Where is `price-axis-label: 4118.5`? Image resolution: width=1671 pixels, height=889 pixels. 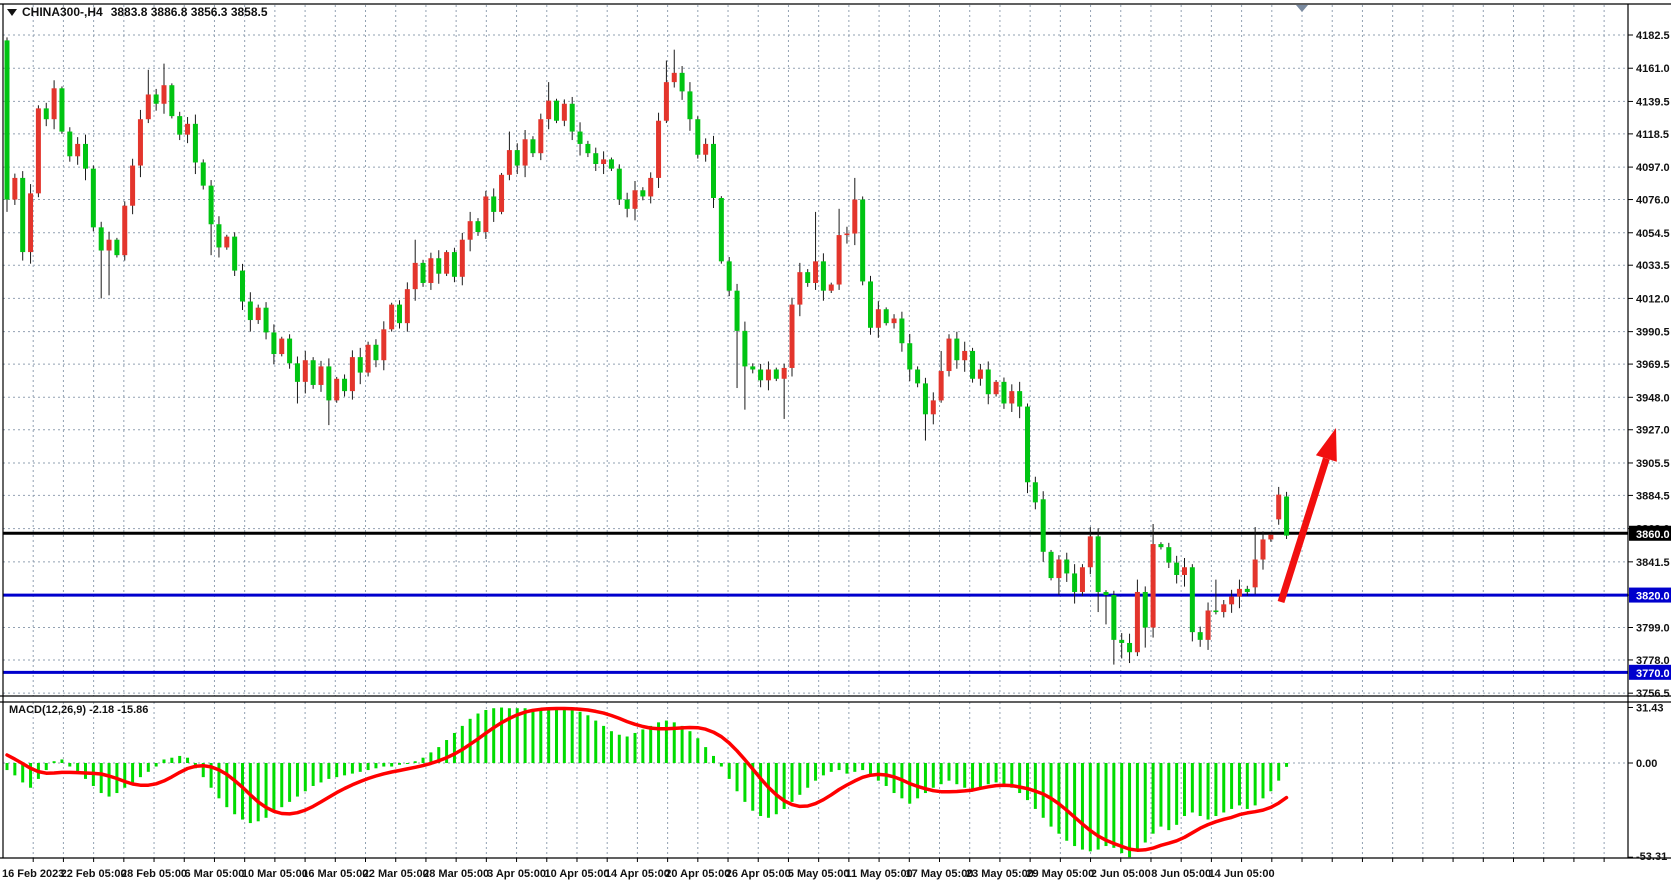 price-axis-label: 4118.5 is located at coordinates (1652, 135).